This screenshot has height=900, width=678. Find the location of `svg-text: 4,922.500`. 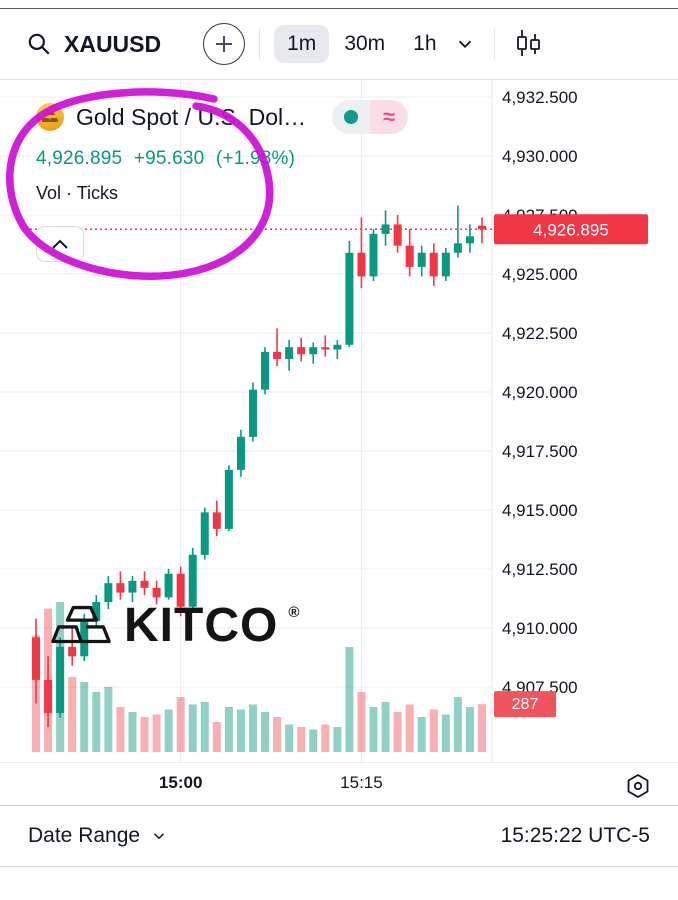

svg-text: 4,922.500 is located at coordinates (540, 333).